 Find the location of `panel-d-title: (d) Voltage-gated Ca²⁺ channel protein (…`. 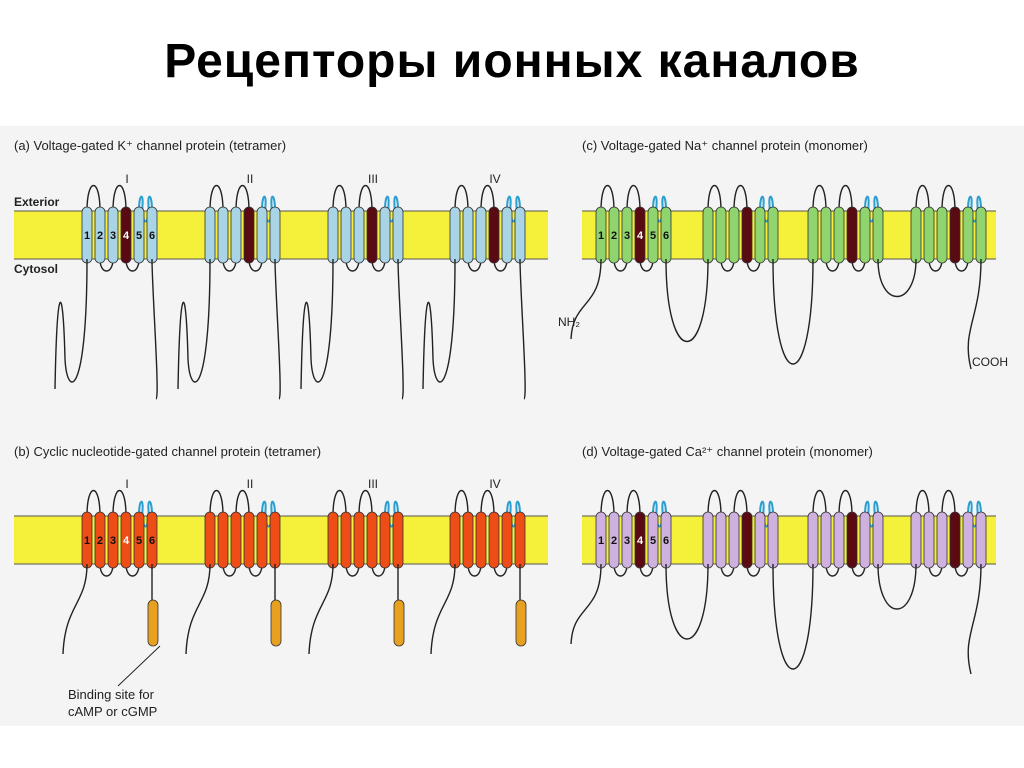

panel-d-title: (d) Voltage-gated Ca²⁺ channel protein (… is located at coordinates (727, 451).